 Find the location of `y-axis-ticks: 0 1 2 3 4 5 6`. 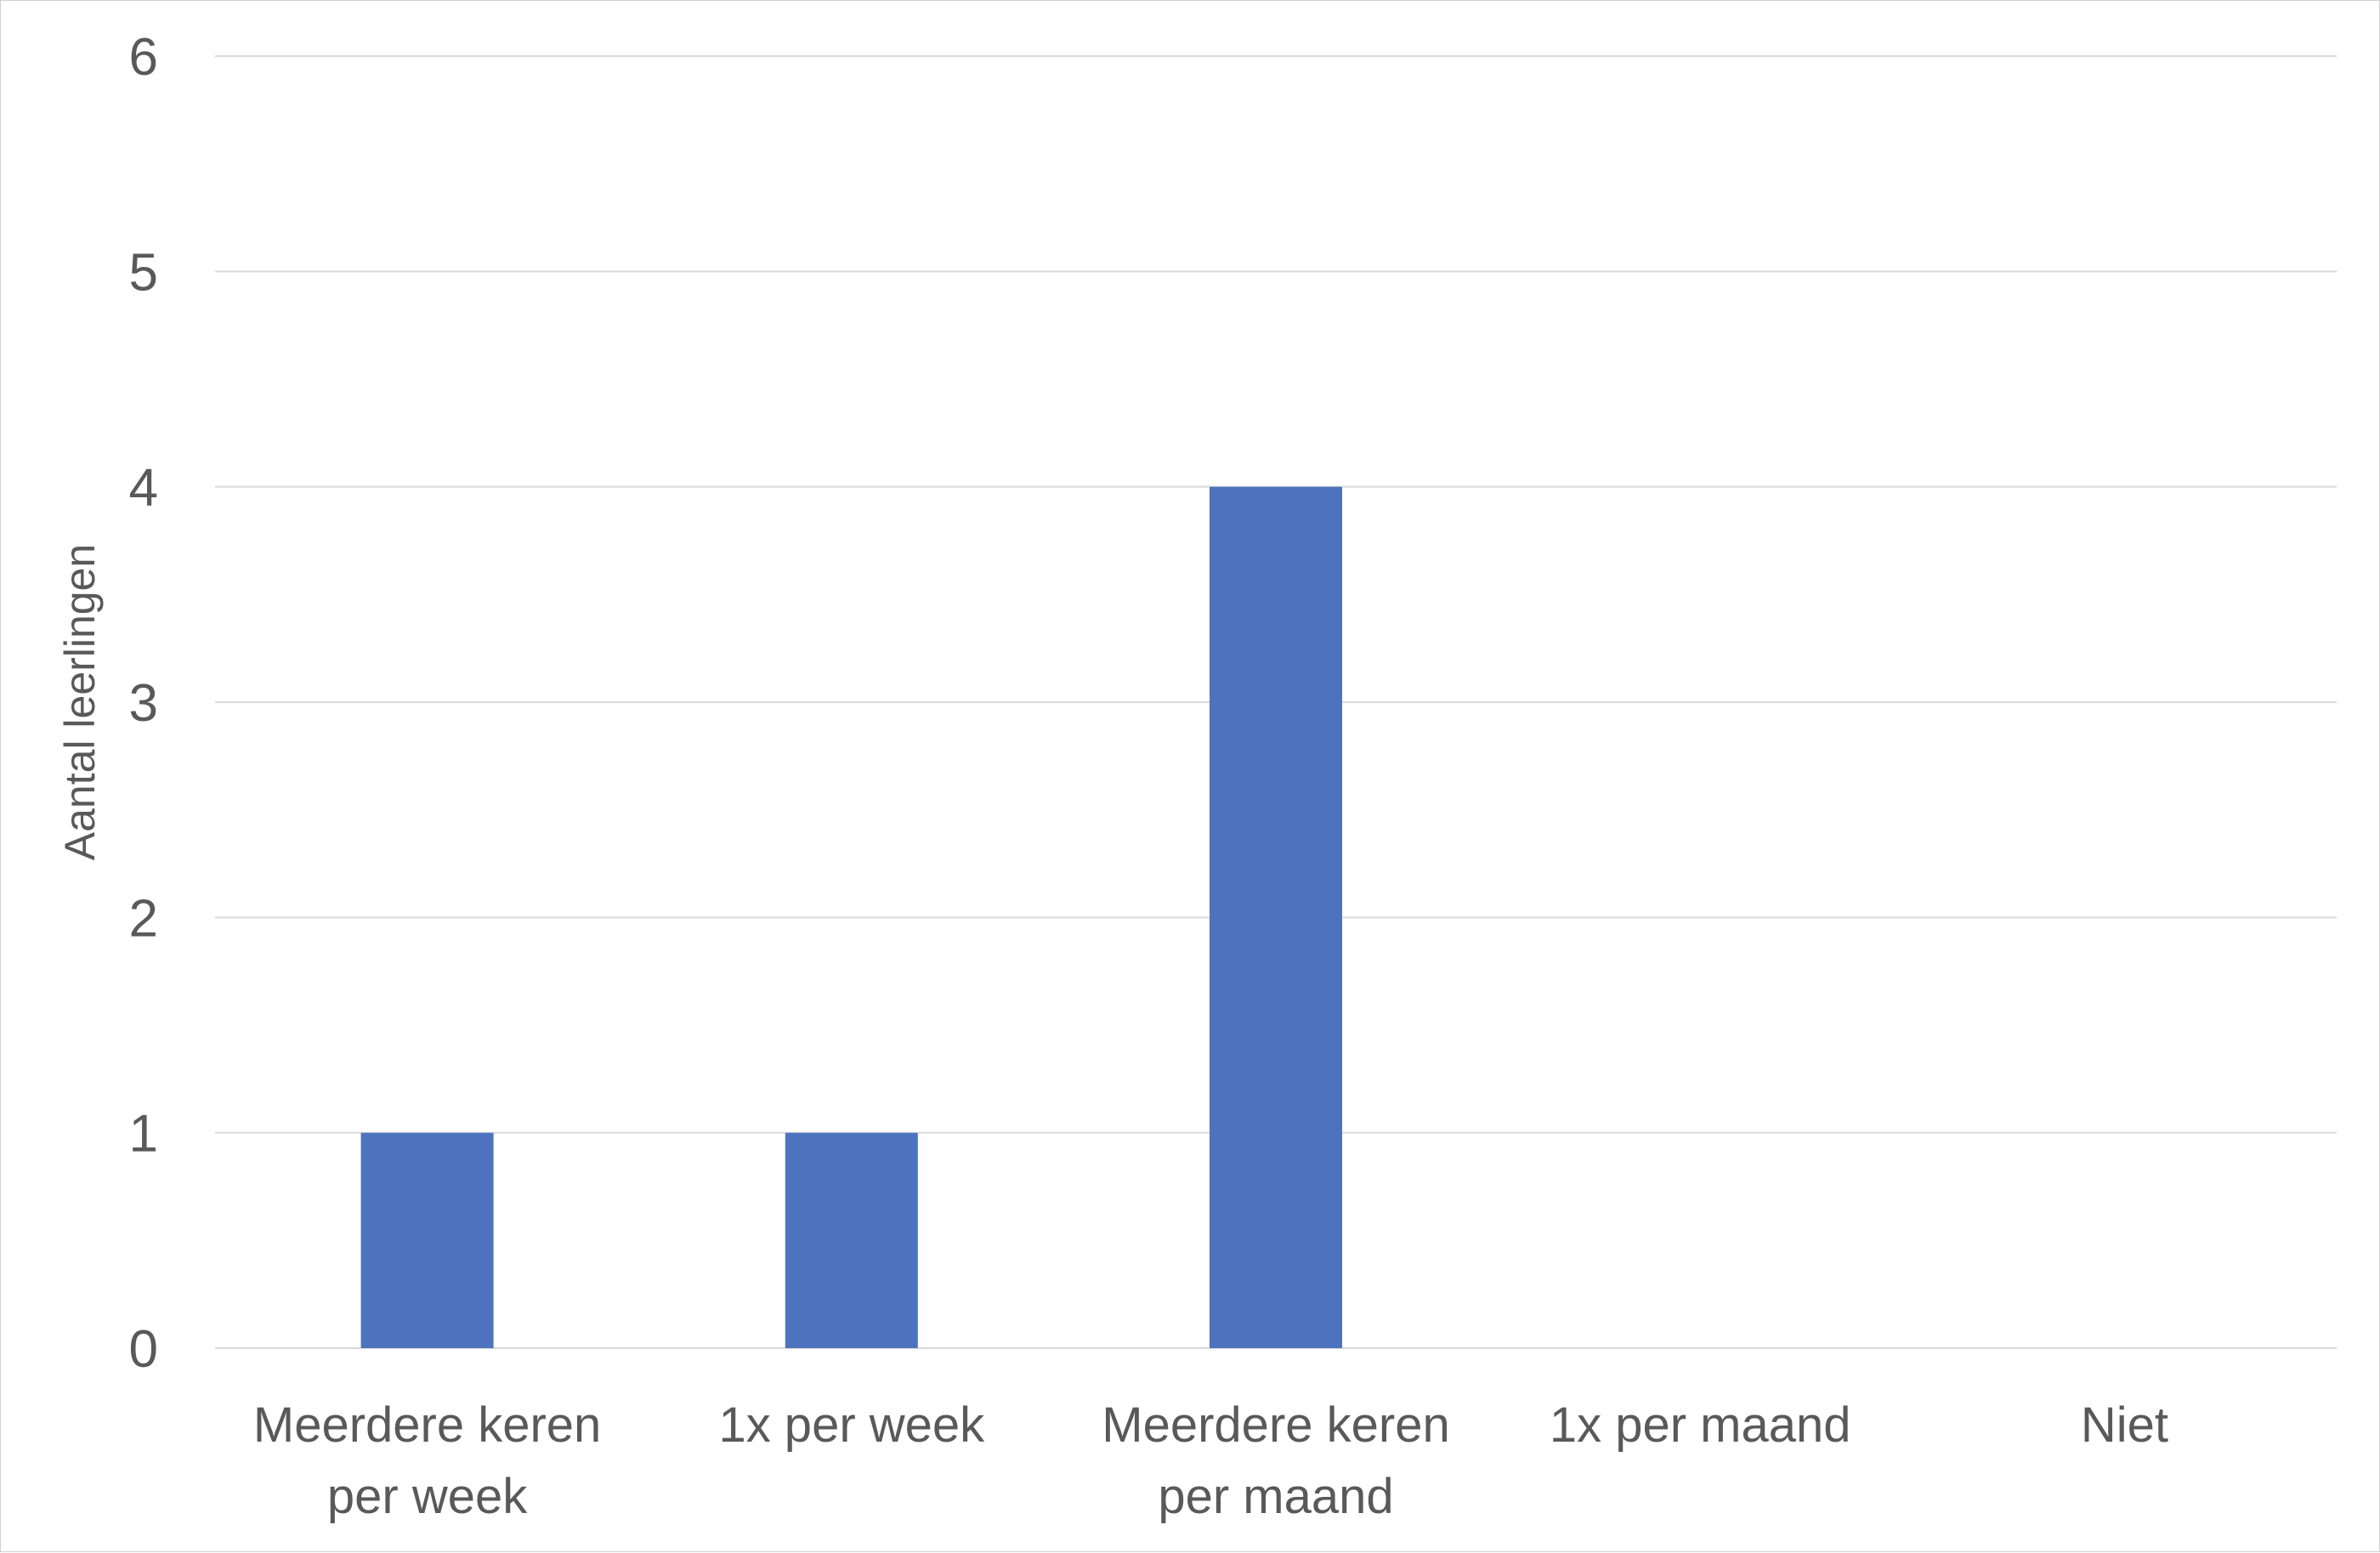

y-axis-ticks: 0 1 2 3 4 5 6 is located at coordinates (143, 703).